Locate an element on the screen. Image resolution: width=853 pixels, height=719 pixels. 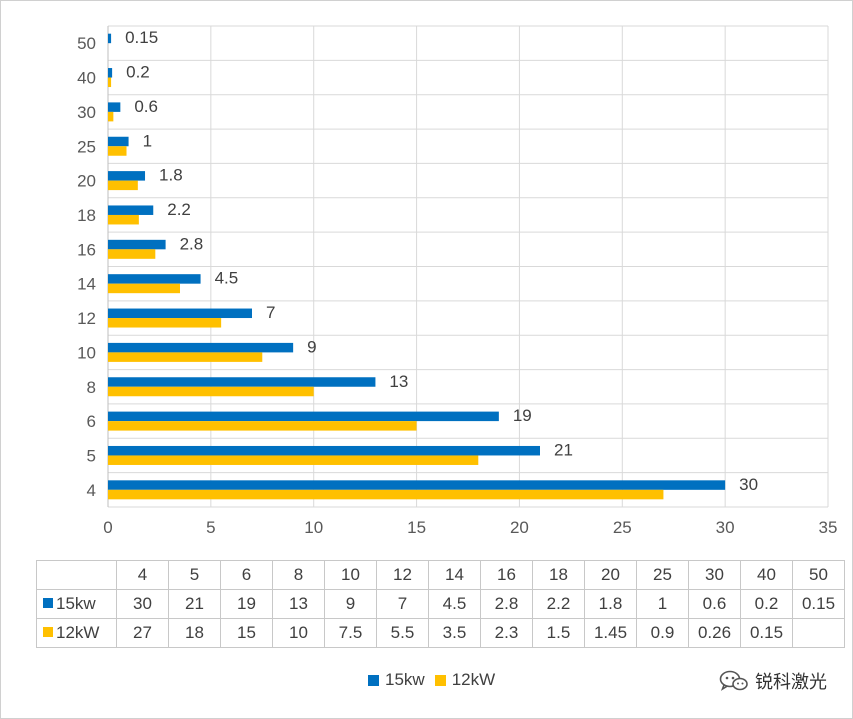
table-header-cell: 6 is located at coordinates (246, 575).